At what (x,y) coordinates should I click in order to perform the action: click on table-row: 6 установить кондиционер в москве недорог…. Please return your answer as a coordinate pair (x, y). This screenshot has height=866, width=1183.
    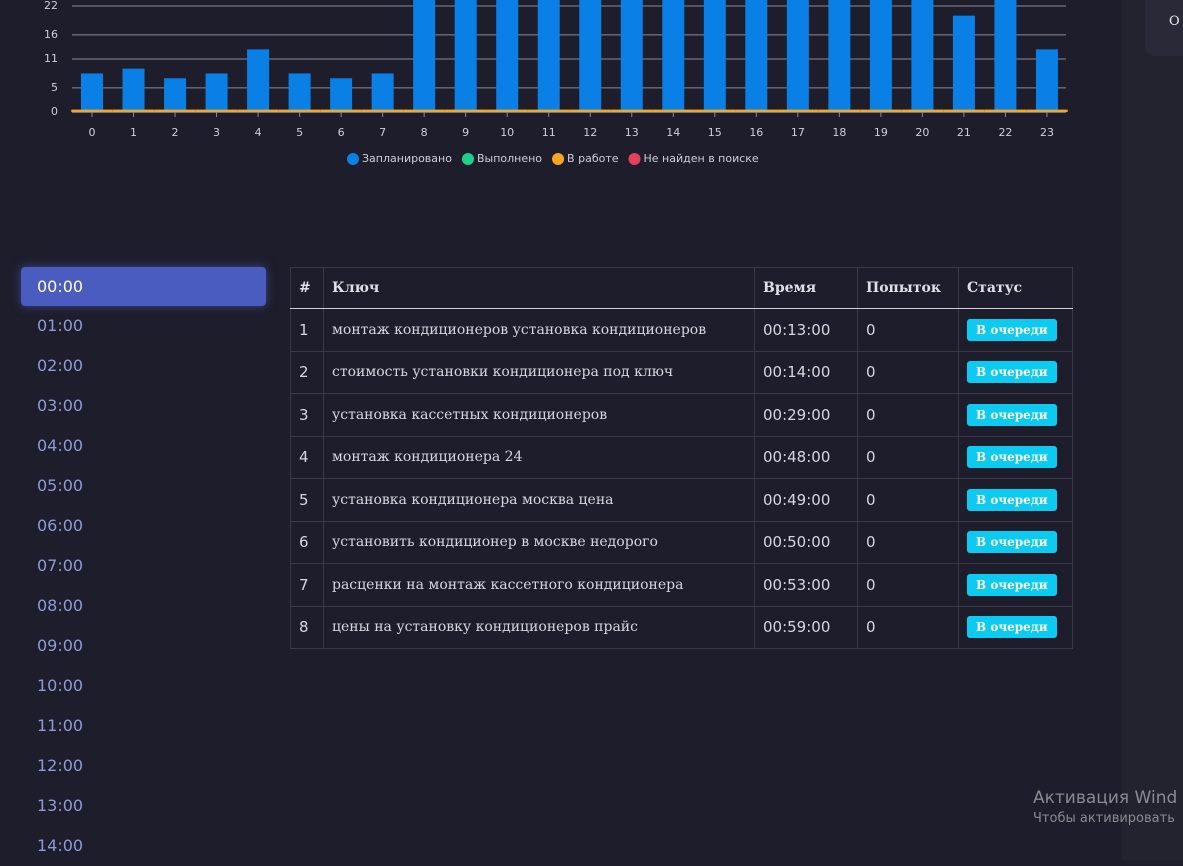
    Looking at the image, I should click on (681, 542).